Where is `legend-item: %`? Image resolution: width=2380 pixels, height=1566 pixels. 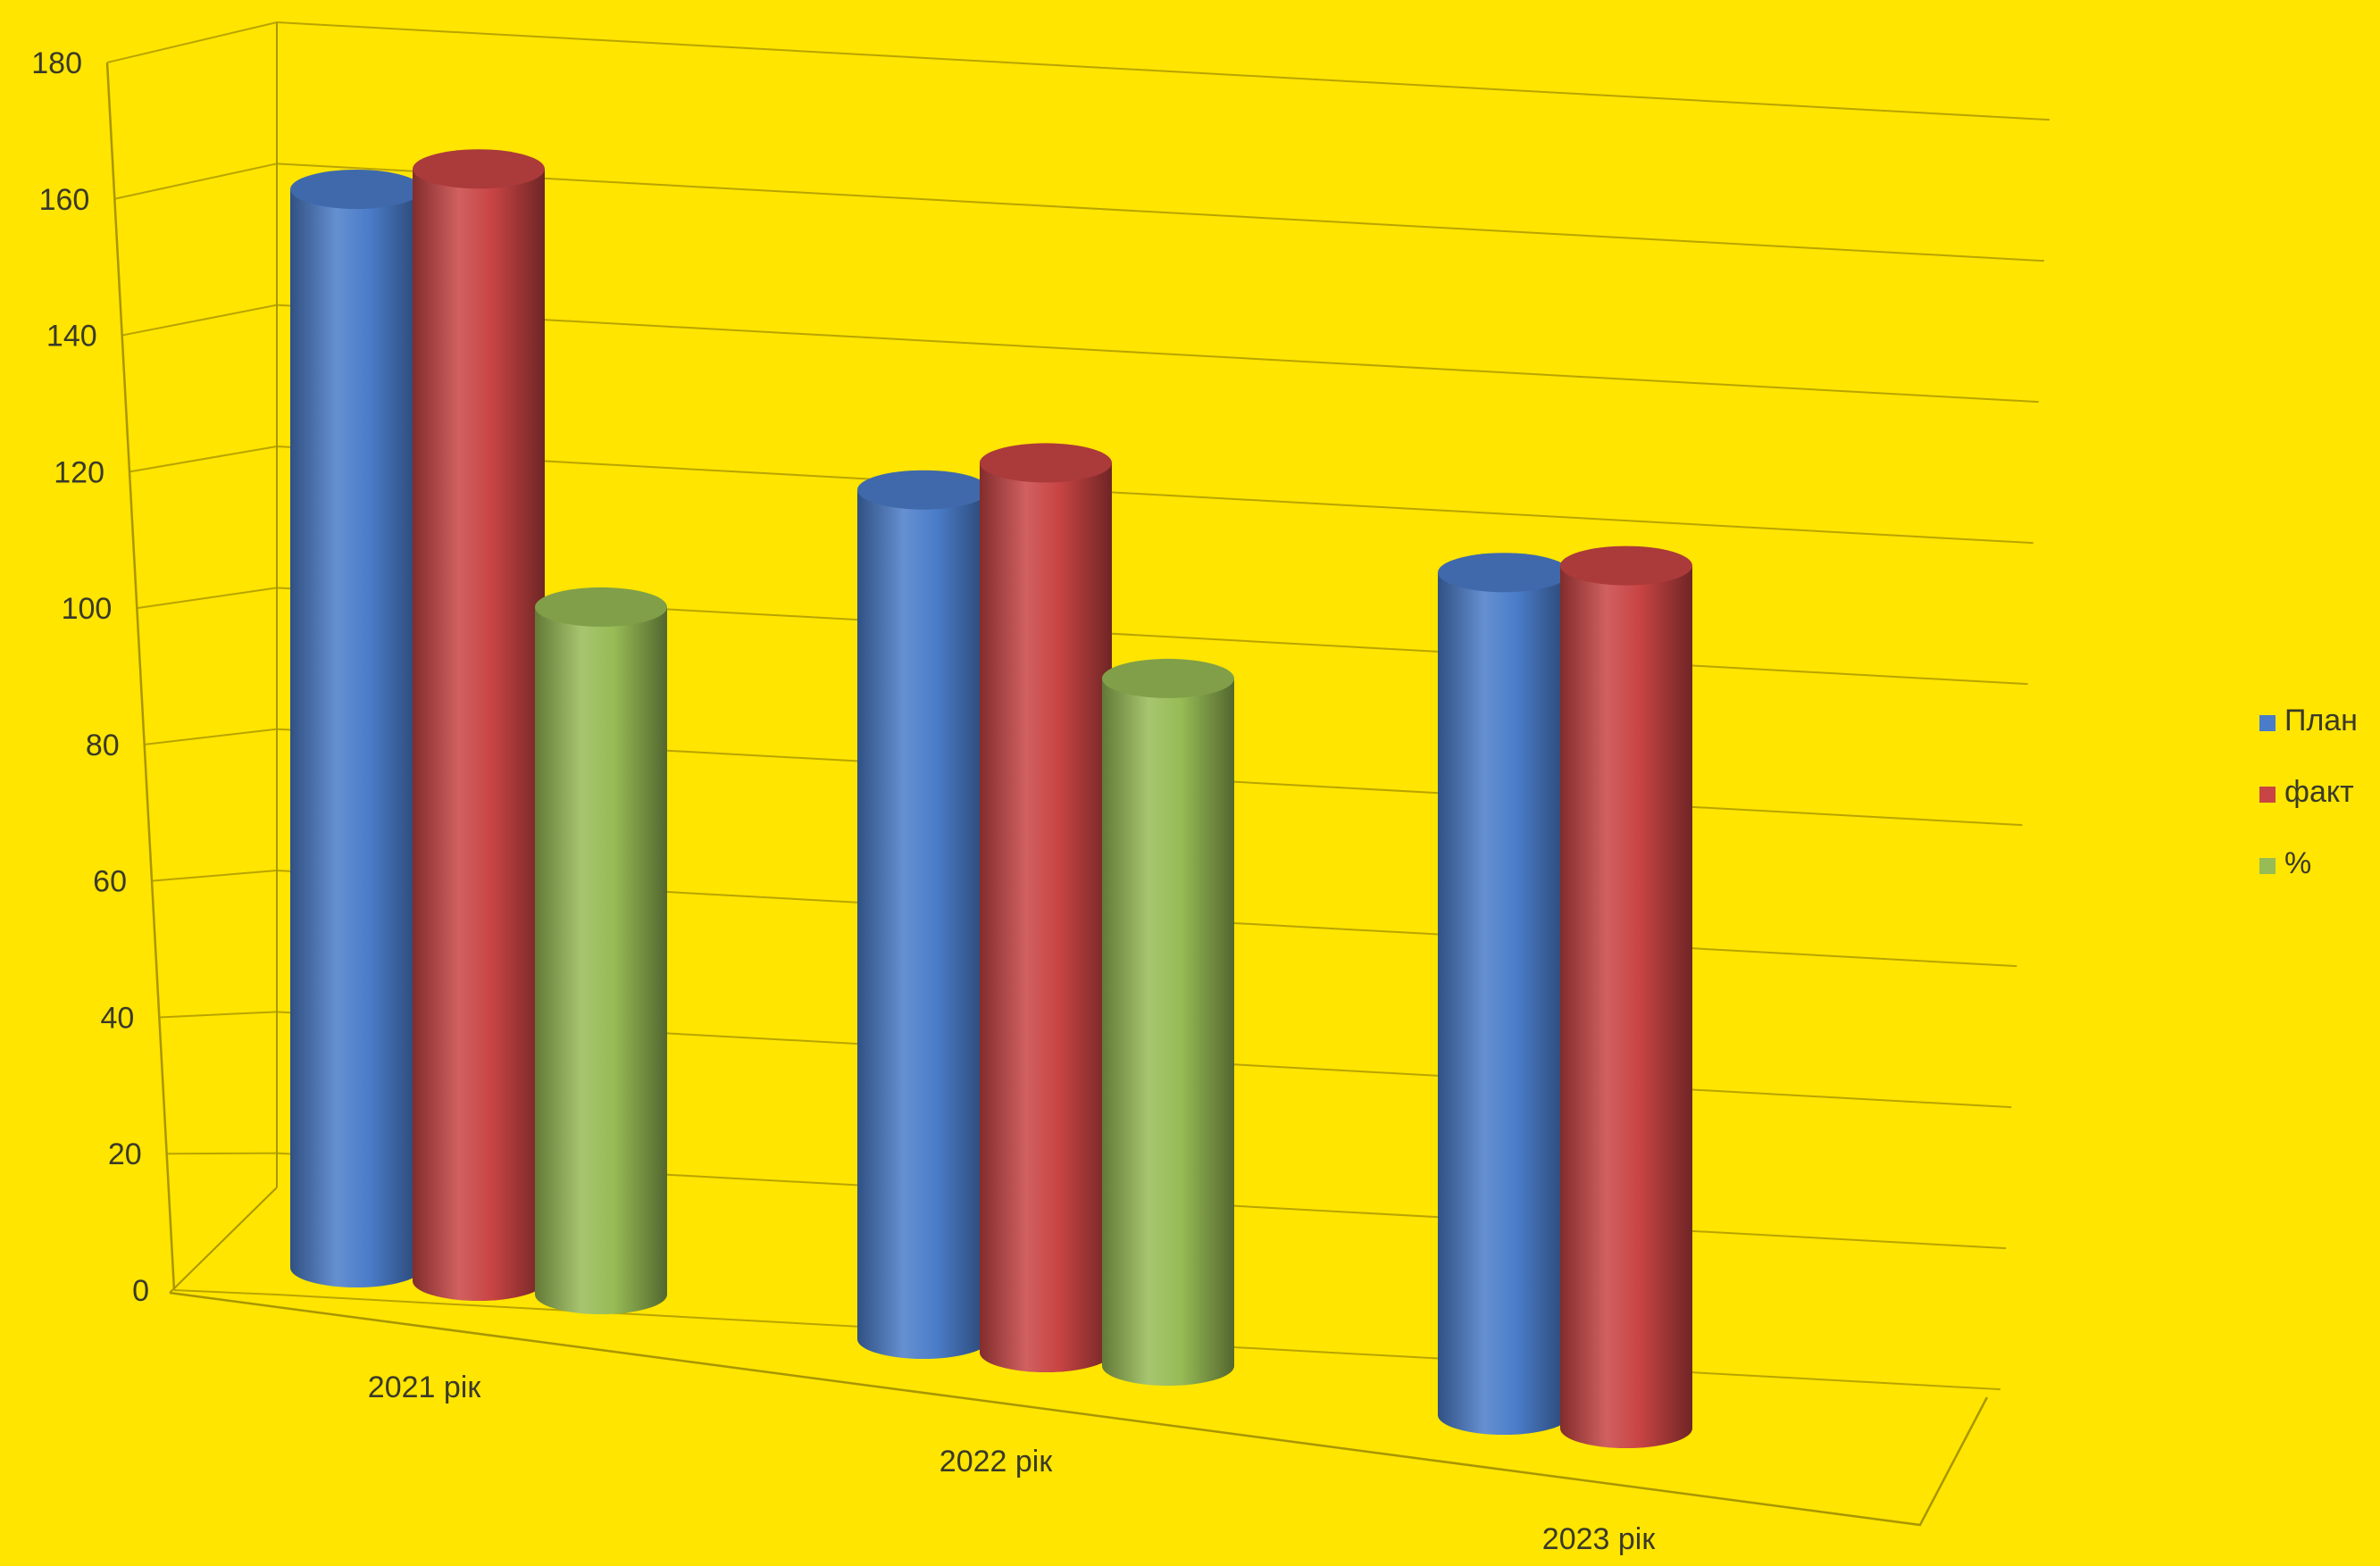
legend-item: % is located at coordinates (2285, 863).